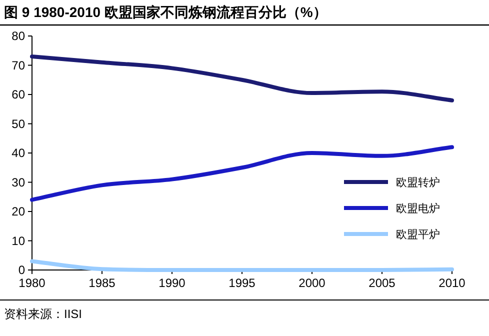 This screenshot has width=489, height=336. I want to click on y-tick-label: 80, so click(19, 36).